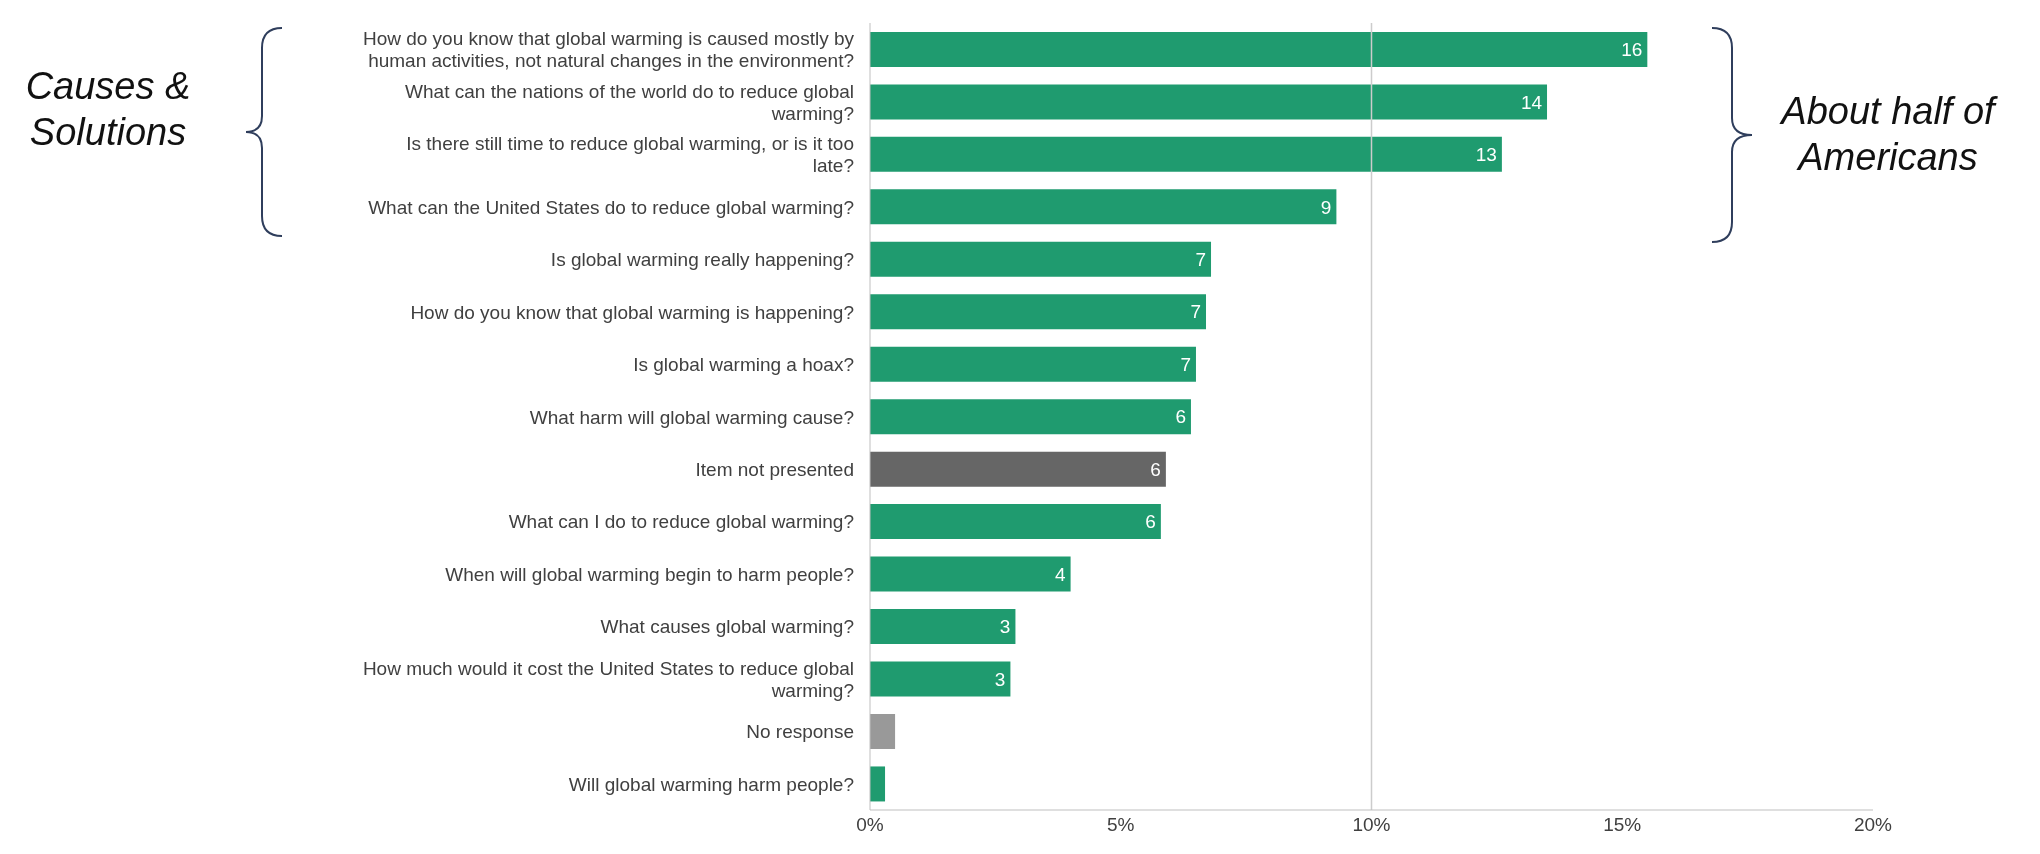 Image resolution: width=2040 pixels, height=854 pixels. Describe the element at coordinates (1061, 574) in the screenshot. I see `data-label: 4` at that location.